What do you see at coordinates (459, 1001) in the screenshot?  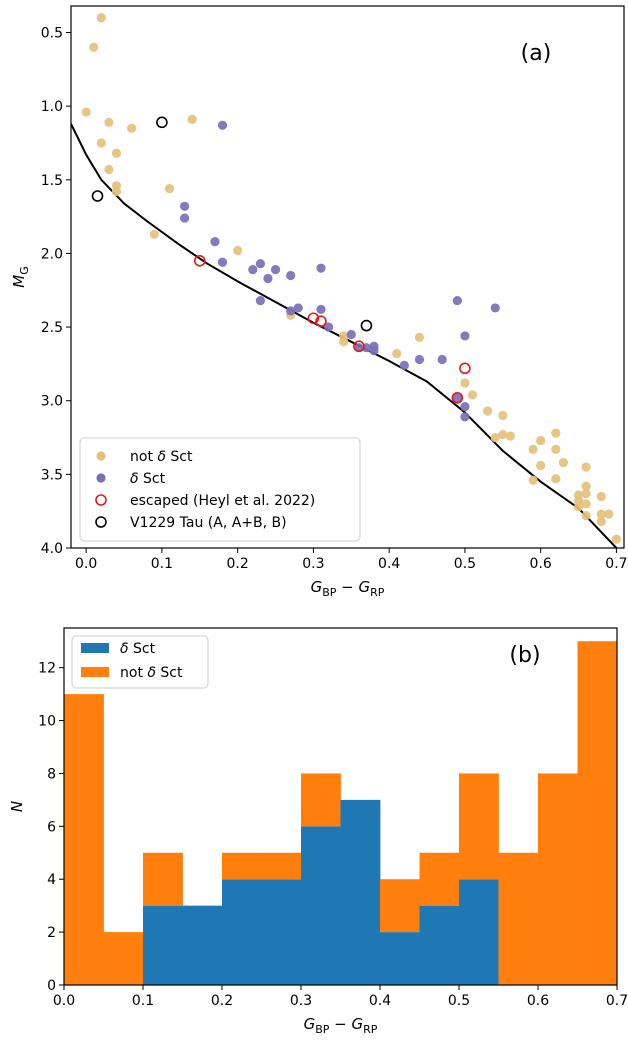 I see `x-tick-label-b-5: 0.5` at bounding box center [459, 1001].